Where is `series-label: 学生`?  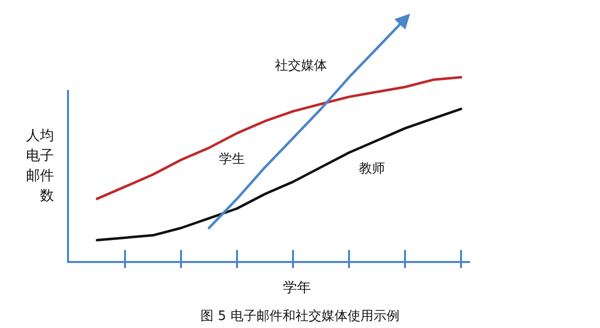
series-label: 学生 is located at coordinates (232, 160).